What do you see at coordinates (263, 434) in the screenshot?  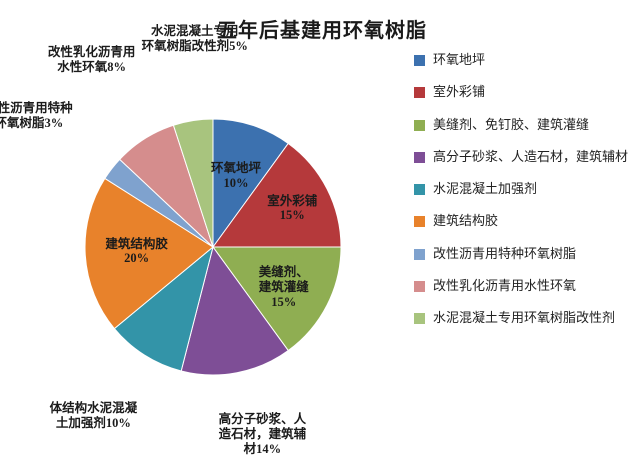 I see `pie-slice-label: 高分子砂浆、人 造石材，建筑辅 材14%` at bounding box center [263, 434].